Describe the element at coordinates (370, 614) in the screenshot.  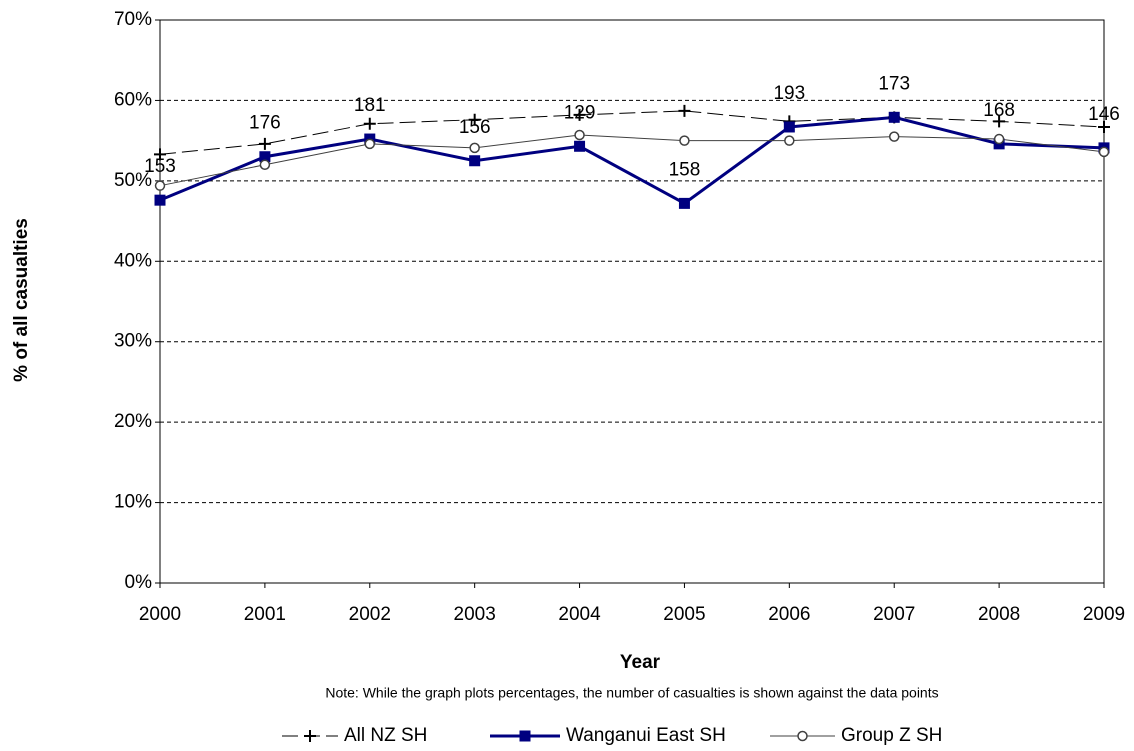
I see `x-tick-label: 2002` at that location.